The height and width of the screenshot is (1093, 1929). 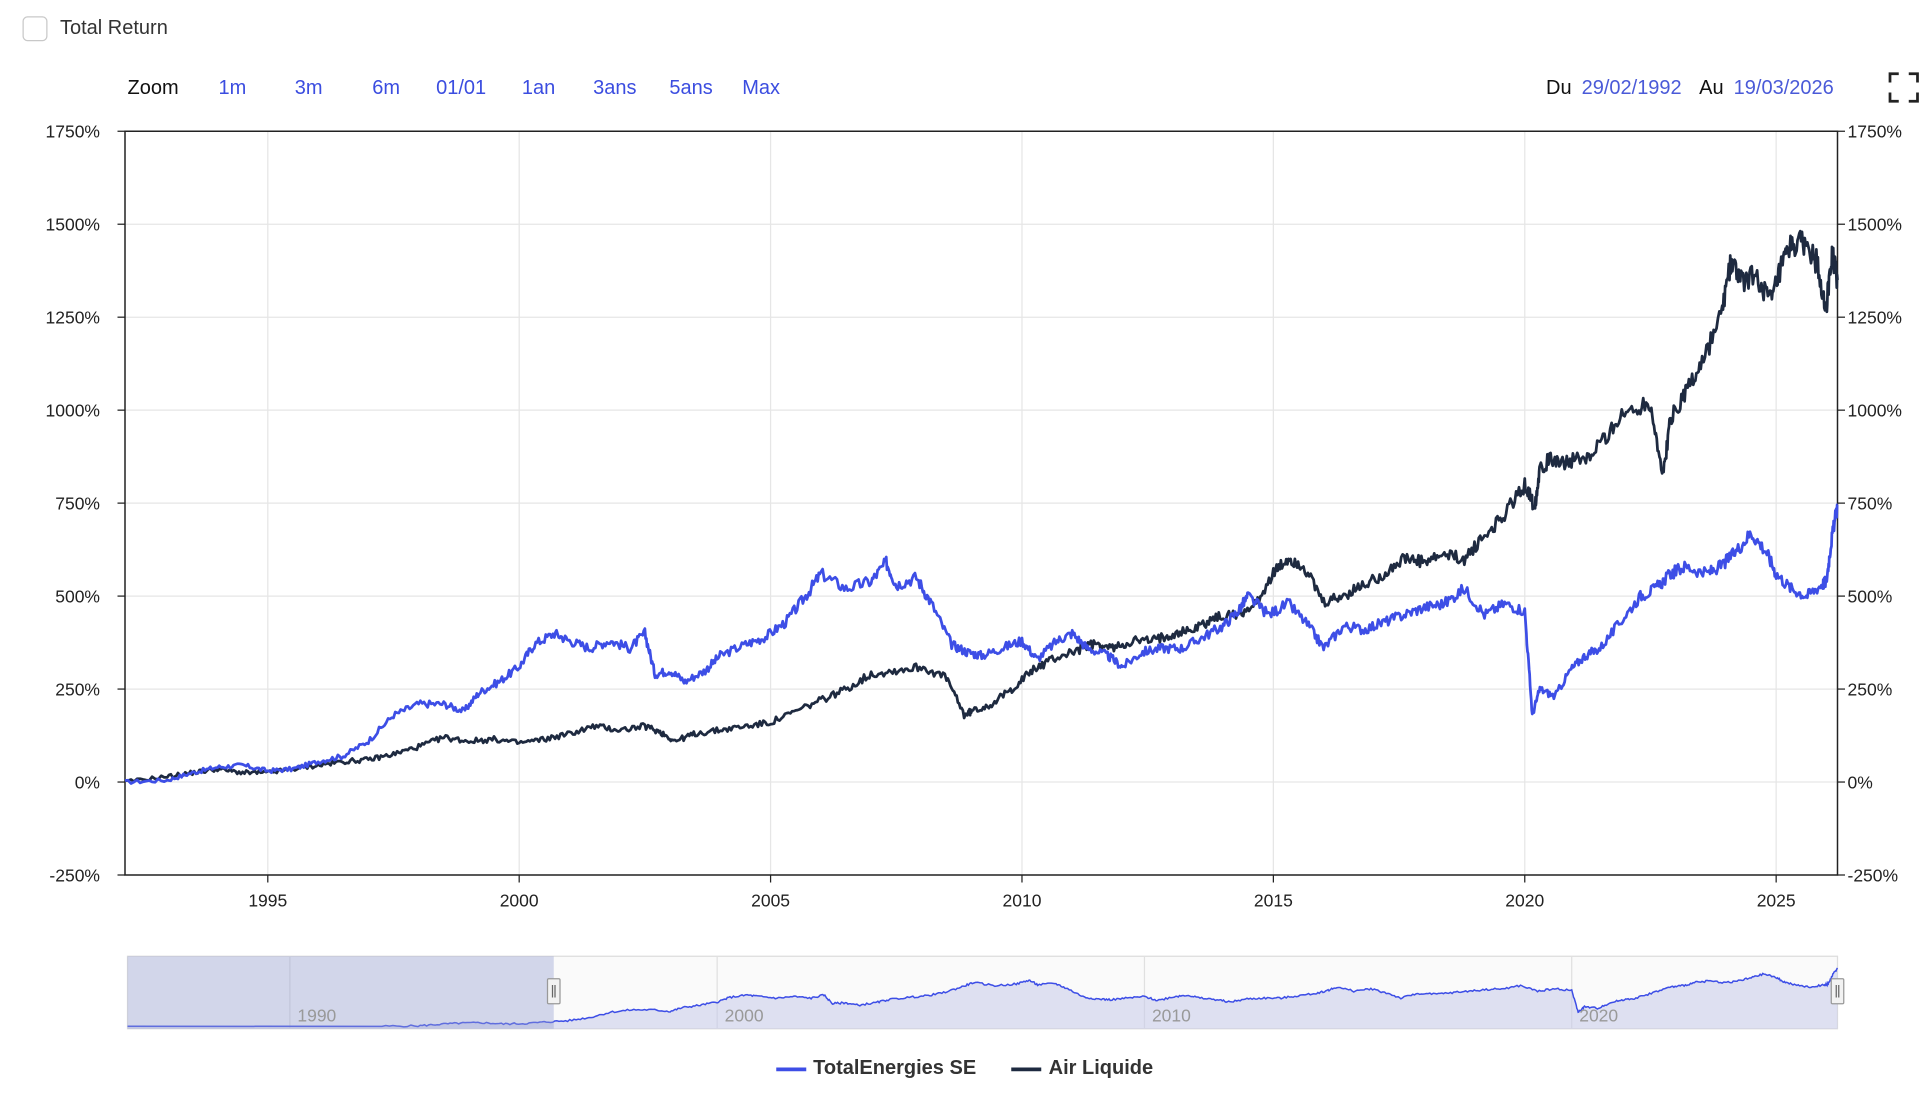 I want to click on x-axis: 1995 2000 2005 2010 2015 2020 2025, so click(x=1022, y=892).